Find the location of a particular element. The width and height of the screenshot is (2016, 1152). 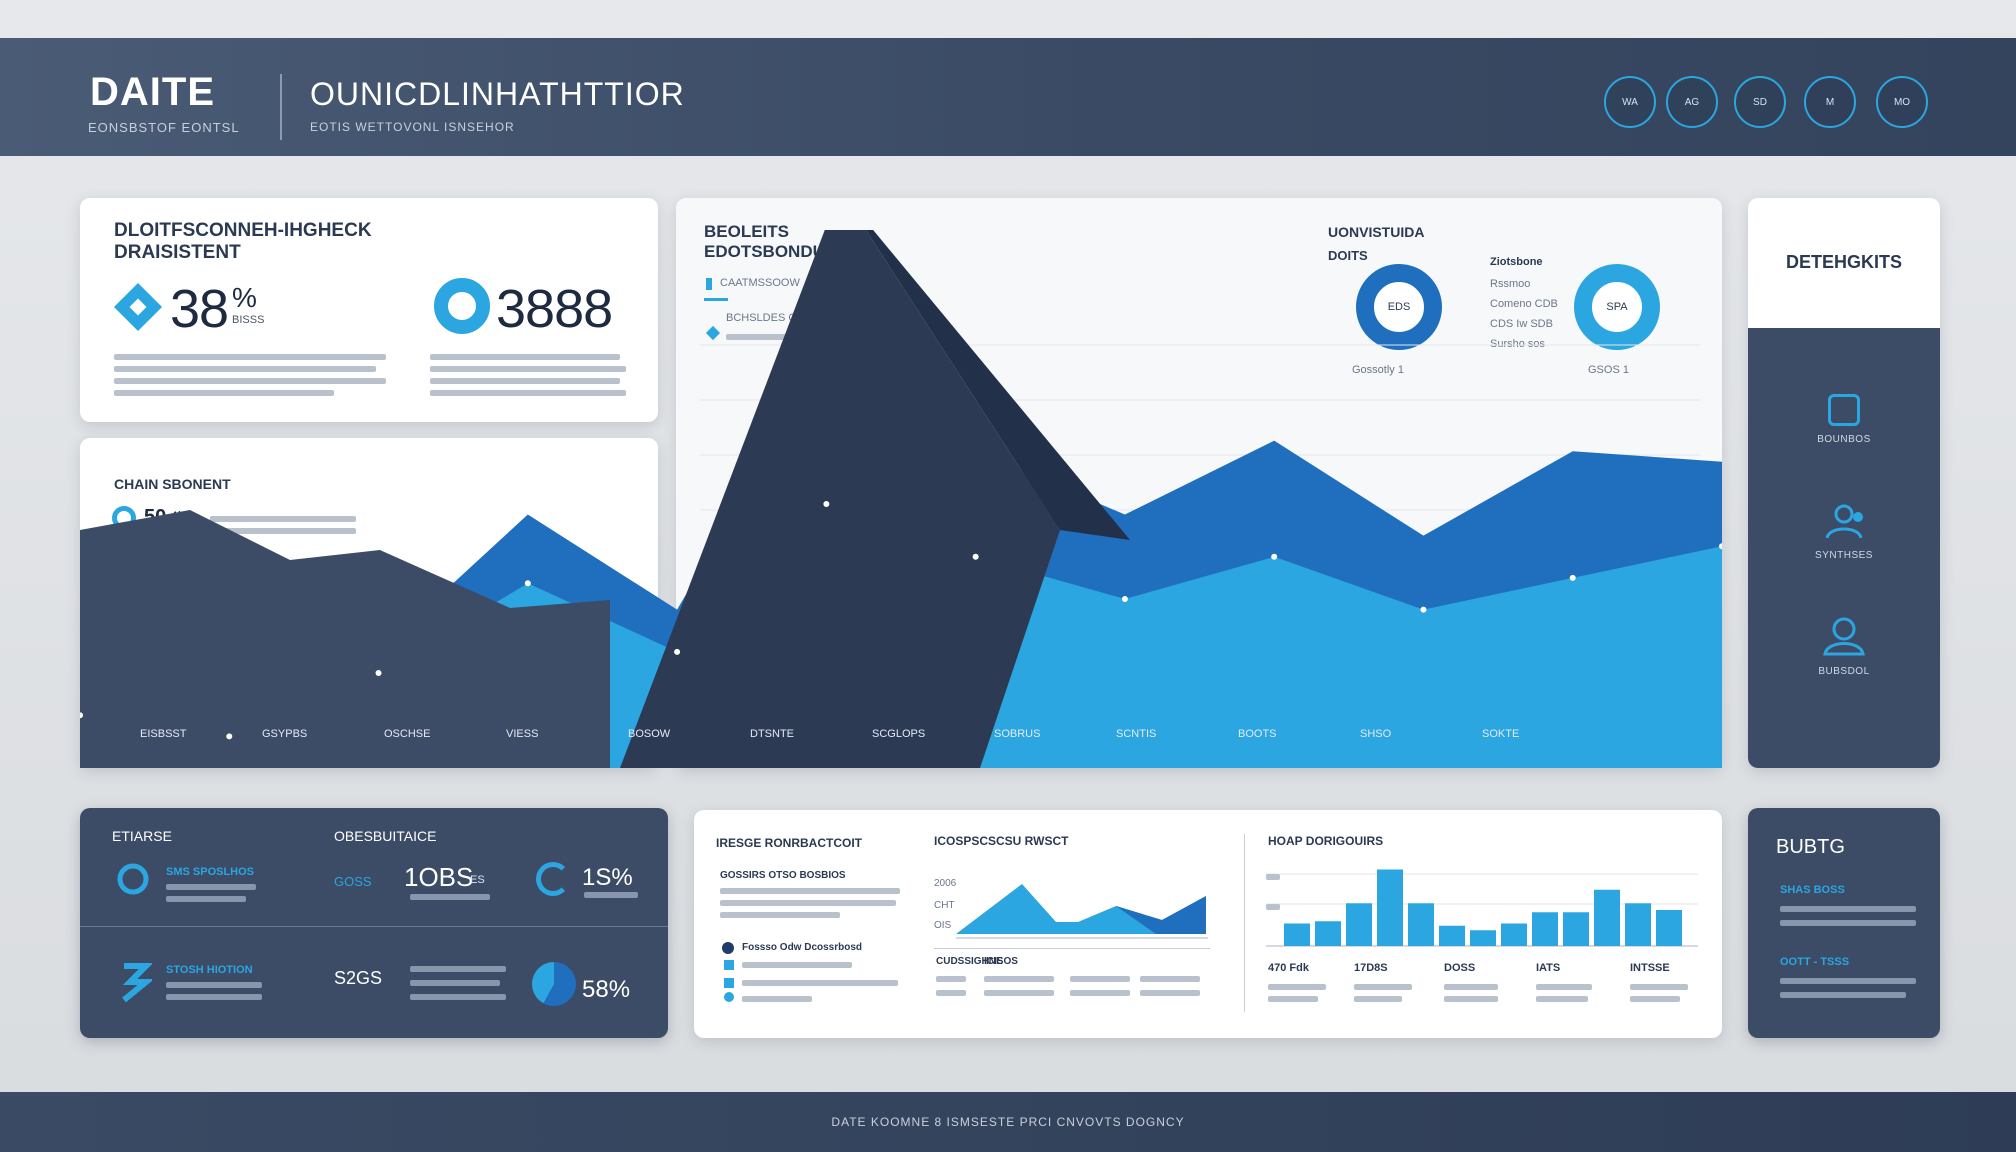

axis-label-3: OIS is located at coordinates (943, 925).